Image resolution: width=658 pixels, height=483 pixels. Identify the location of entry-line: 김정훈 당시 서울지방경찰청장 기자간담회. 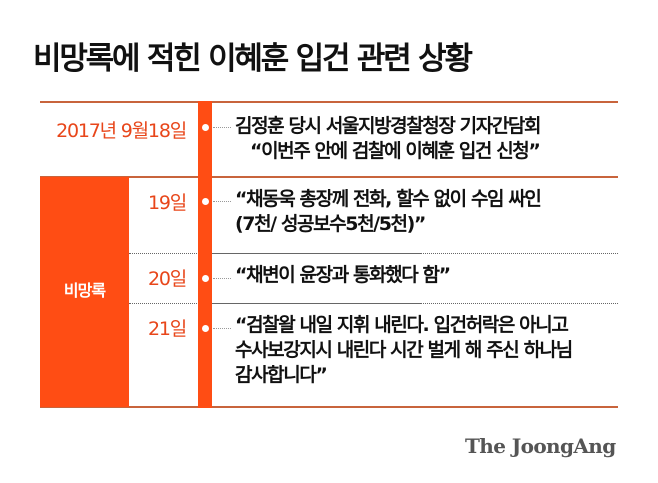
(388, 126).